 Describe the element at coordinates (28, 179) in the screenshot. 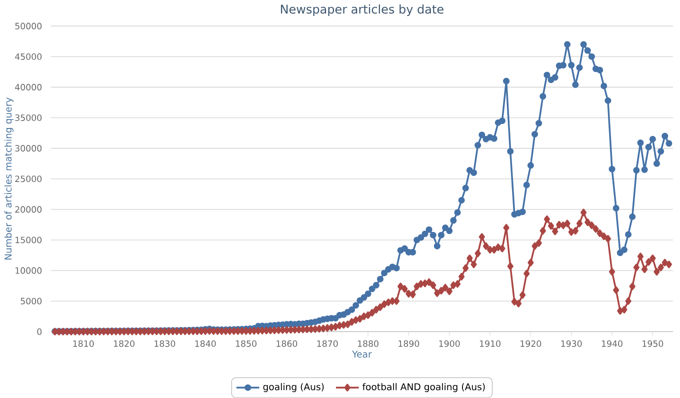

I see `y-tick-label: 25000` at that location.